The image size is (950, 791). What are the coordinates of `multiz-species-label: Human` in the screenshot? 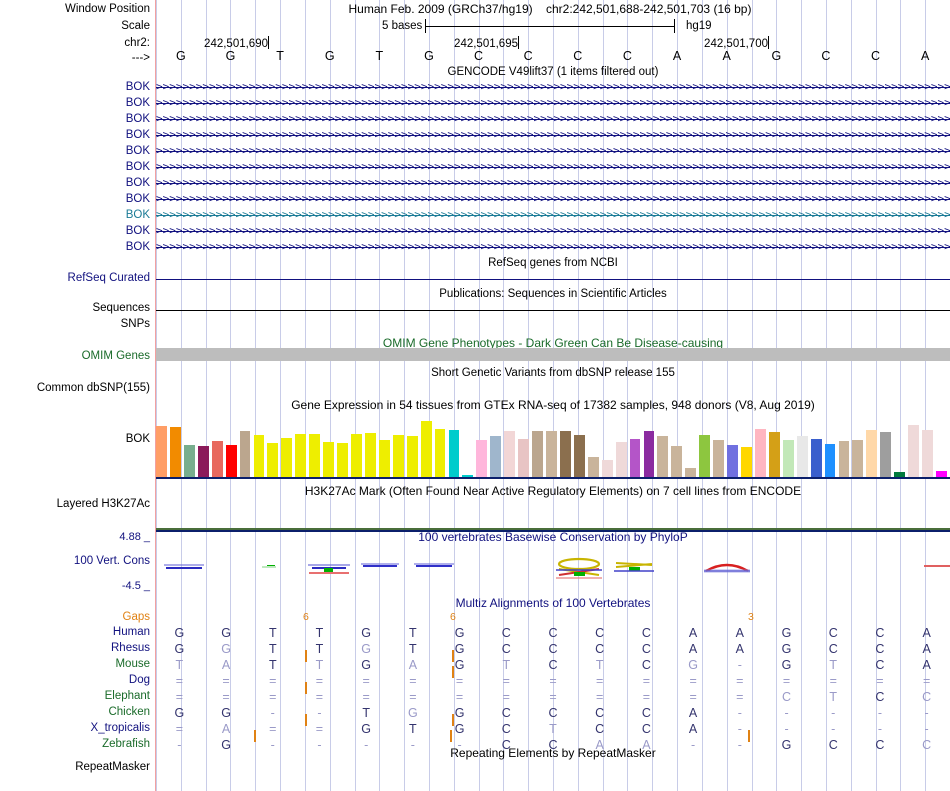 It's located at (131, 632).